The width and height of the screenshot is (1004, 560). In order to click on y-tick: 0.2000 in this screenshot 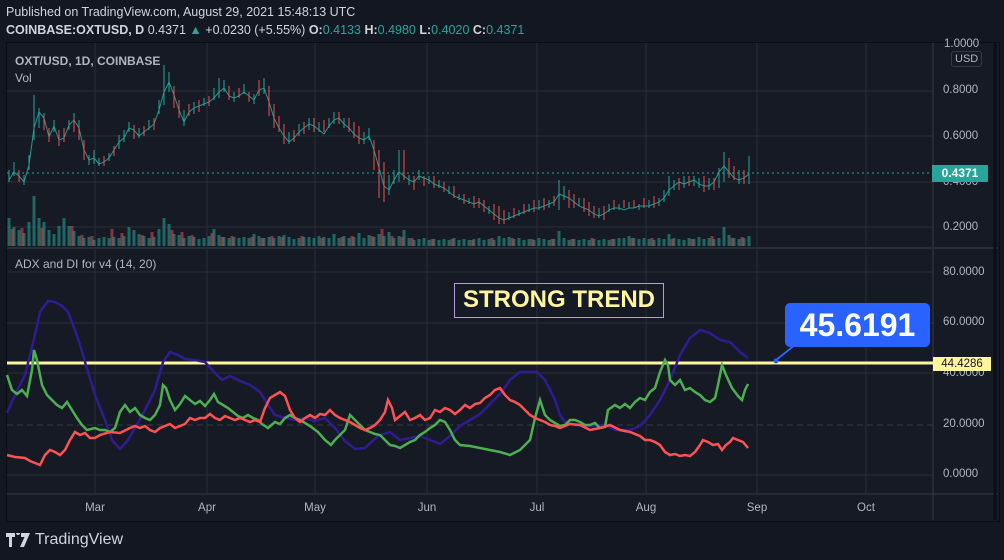, I will do `click(961, 227)`.